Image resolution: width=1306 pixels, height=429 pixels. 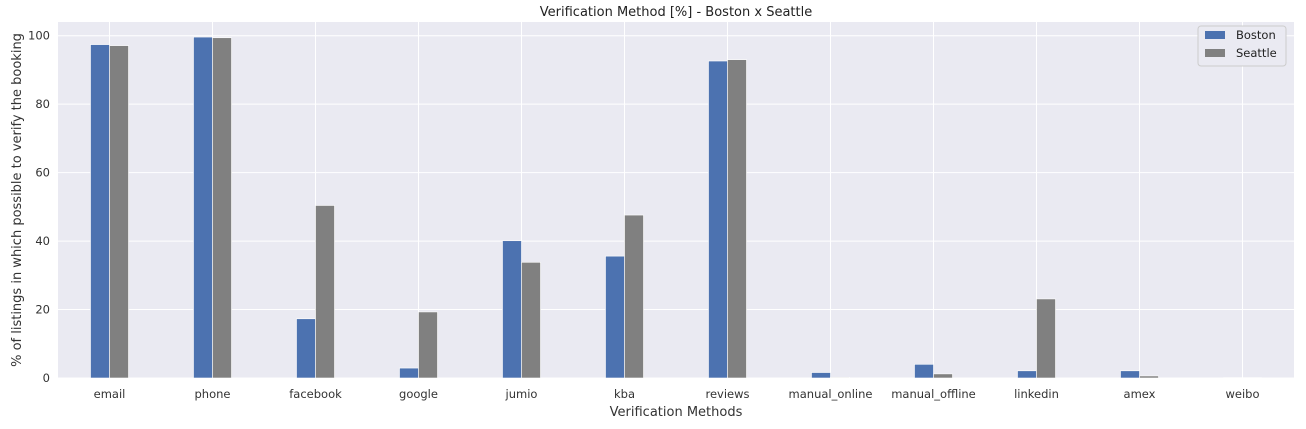 What do you see at coordinates (1036, 394) in the screenshot?
I see `x-tick-label: linkedin` at bounding box center [1036, 394].